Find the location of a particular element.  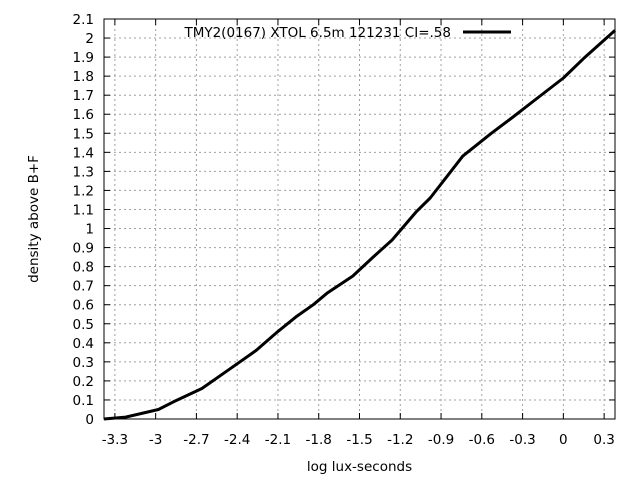

y-tick-label: 0.3 is located at coordinates (83, 363).